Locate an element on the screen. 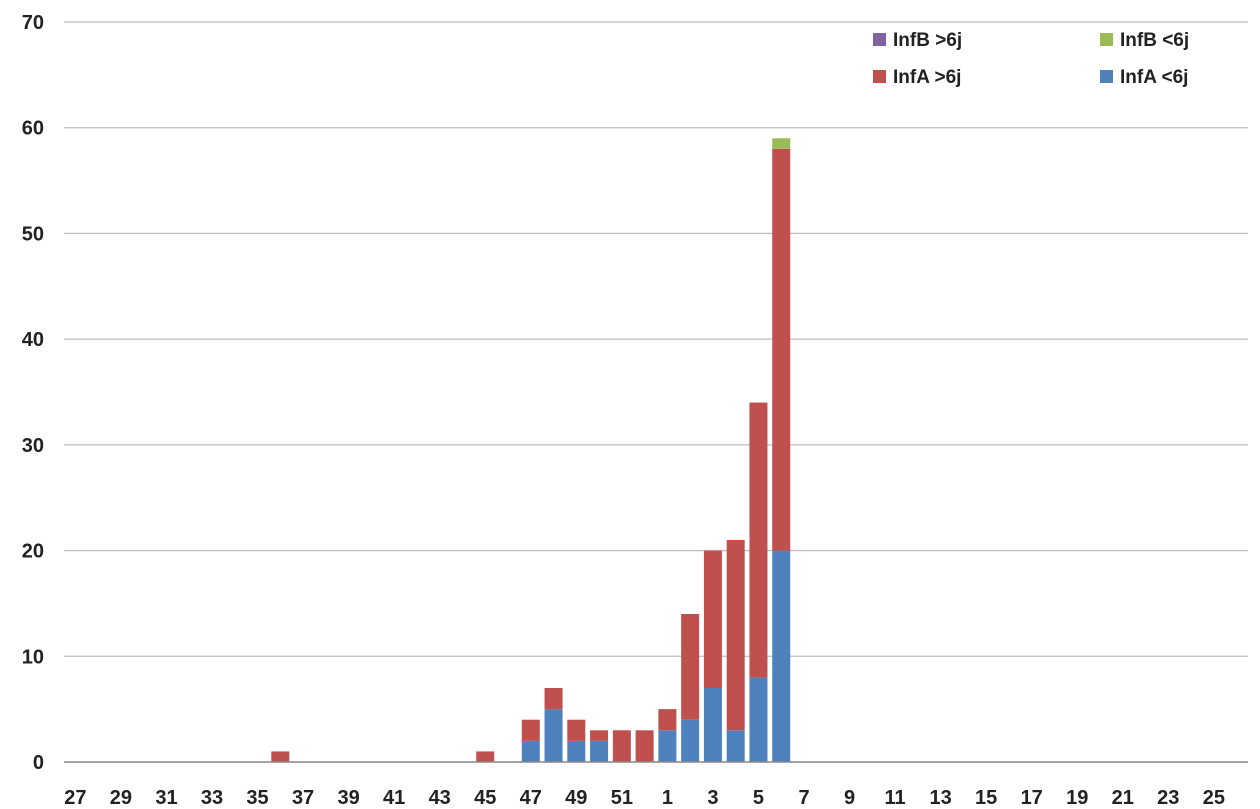  x-tick-label: 39 is located at coordinates (348, 798).